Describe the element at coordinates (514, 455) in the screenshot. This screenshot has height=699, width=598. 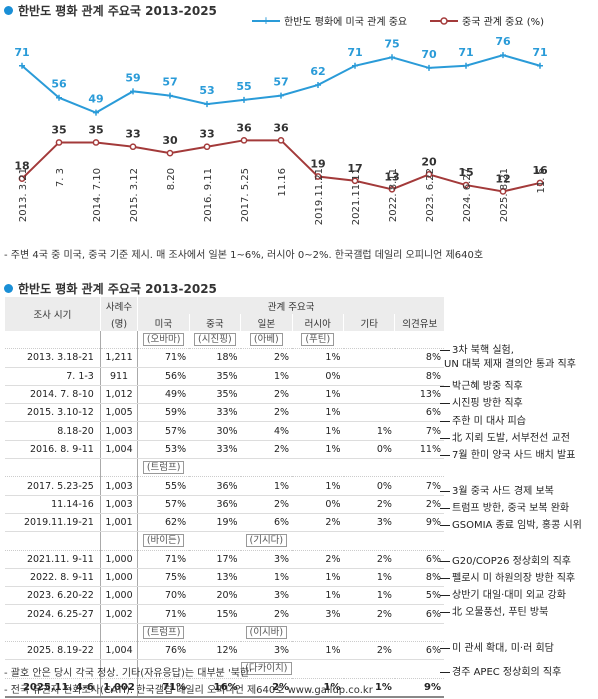
I see `event-text: 7월 한미 양국 사드 배치 발표` at that location.